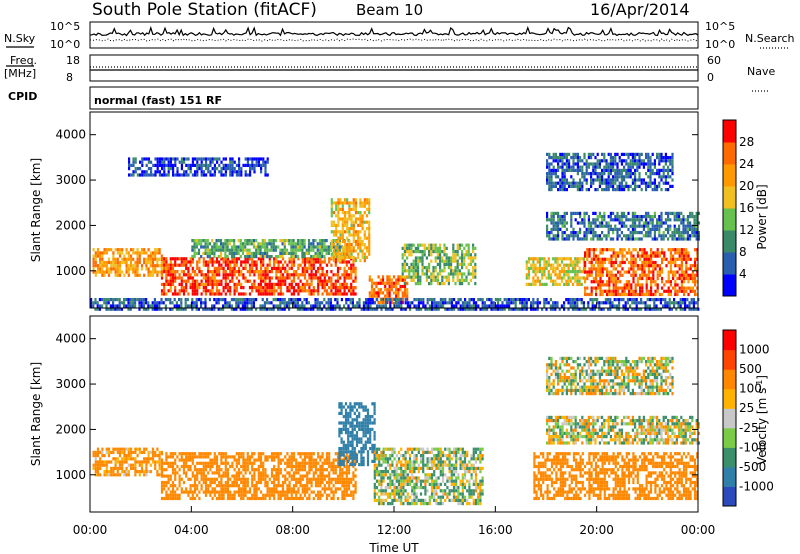  What do you see at coordinates (394, 98) in the screenshot?
I see `cpid-strip-frame` at bounding box center [394, 98].